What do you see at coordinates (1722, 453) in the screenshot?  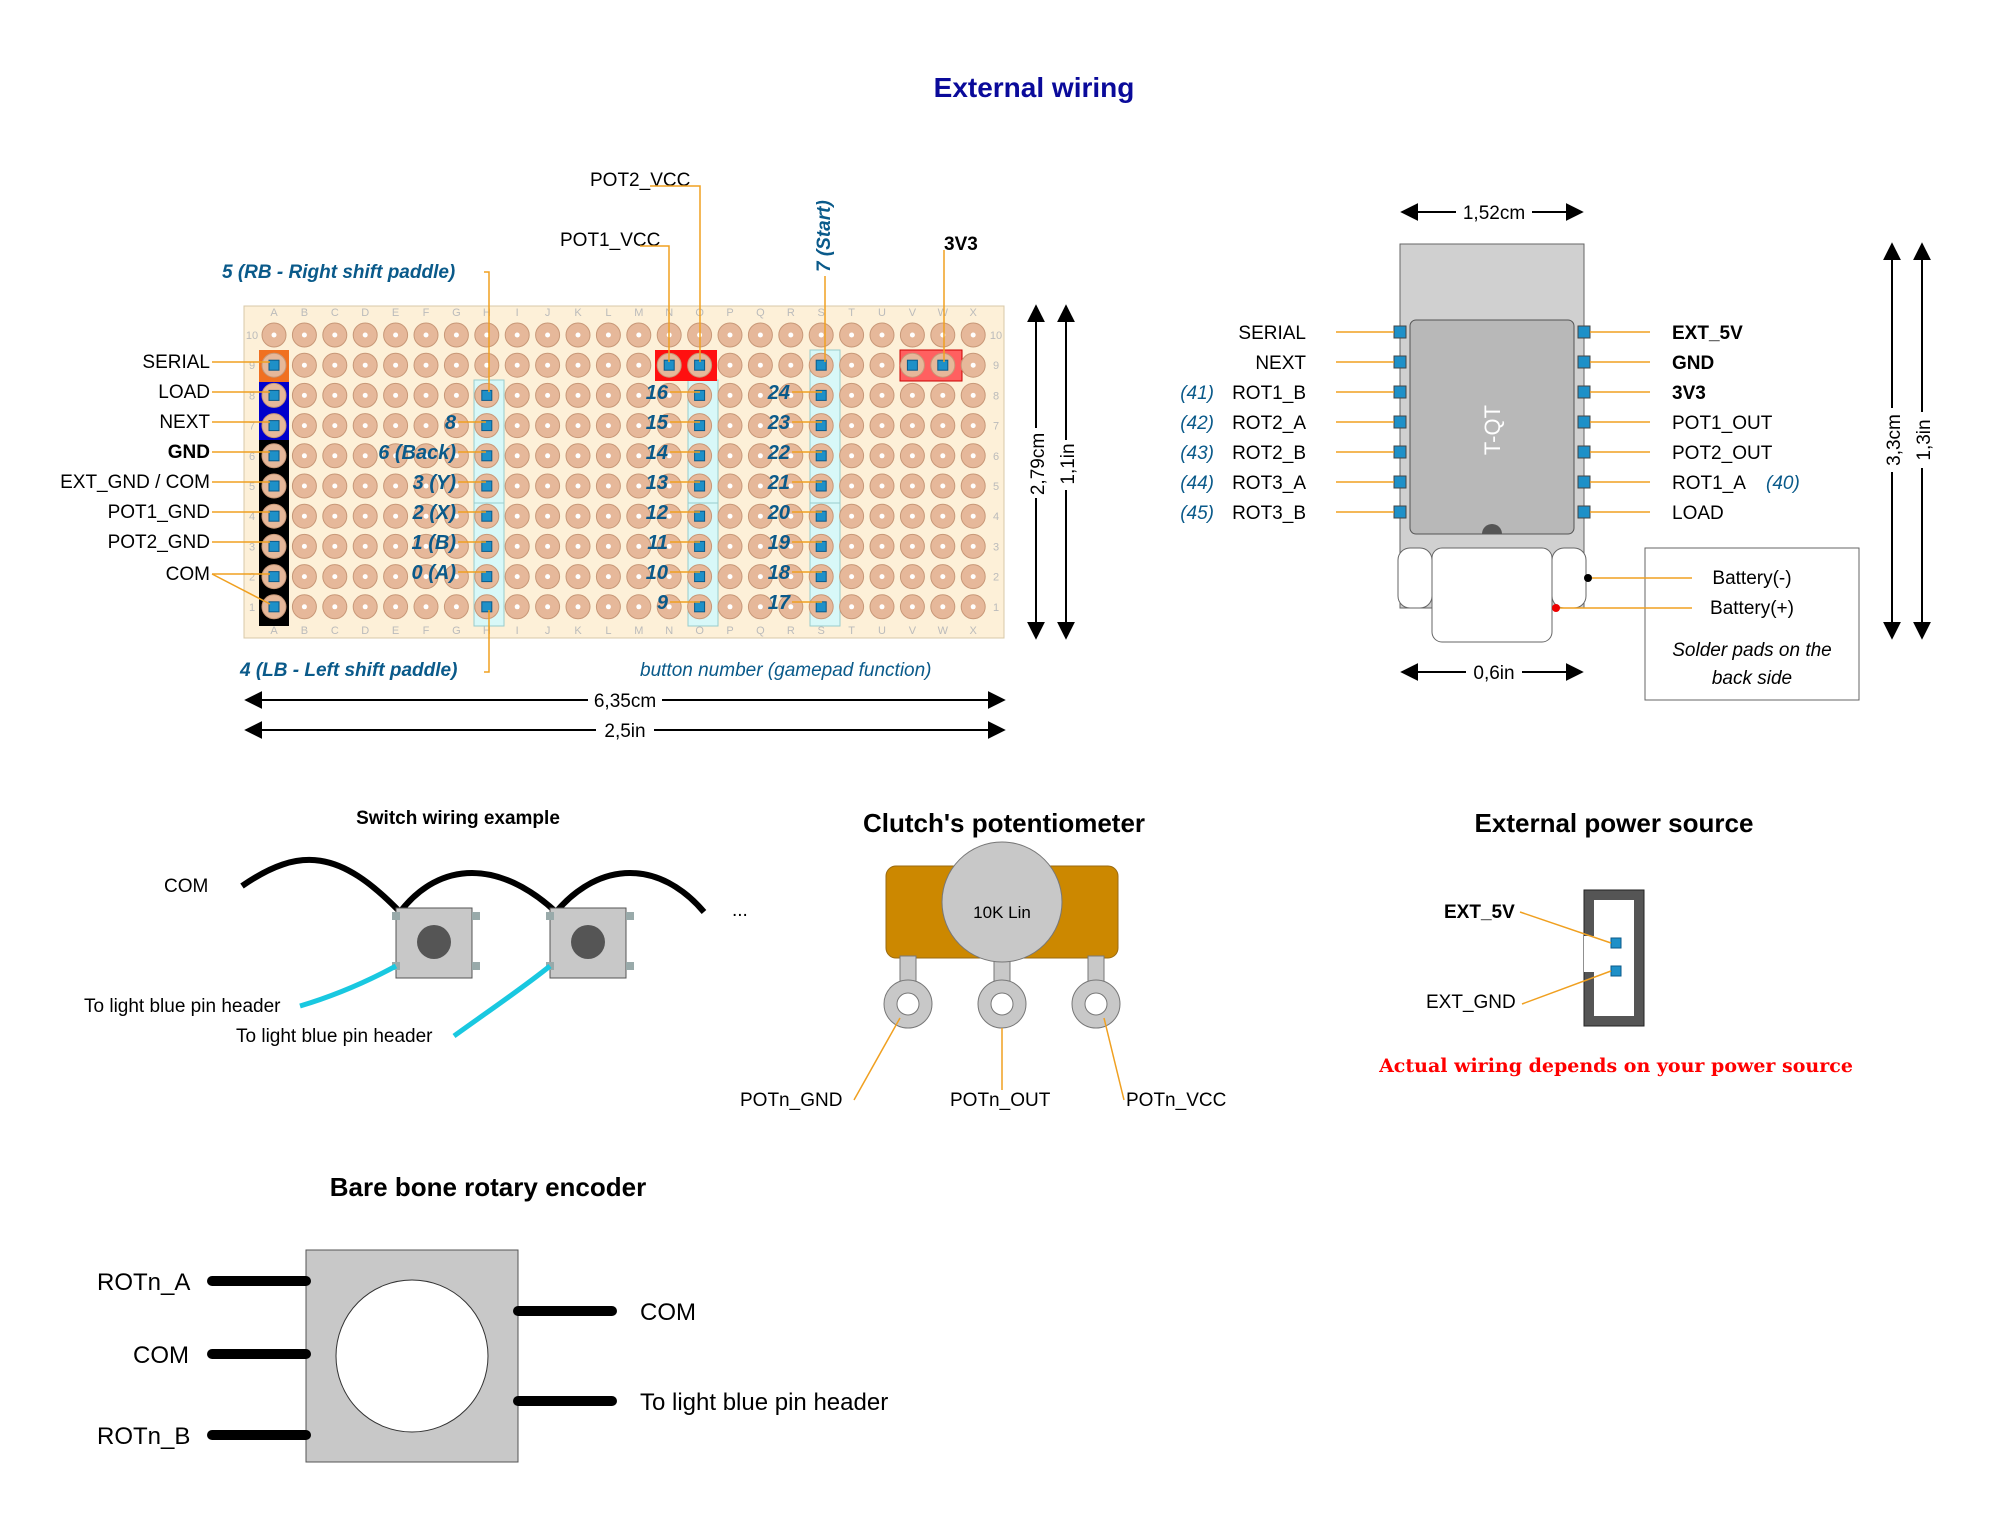 I see `tqt-right-label: POT2_OUT` at bounding box center [1722, 453].